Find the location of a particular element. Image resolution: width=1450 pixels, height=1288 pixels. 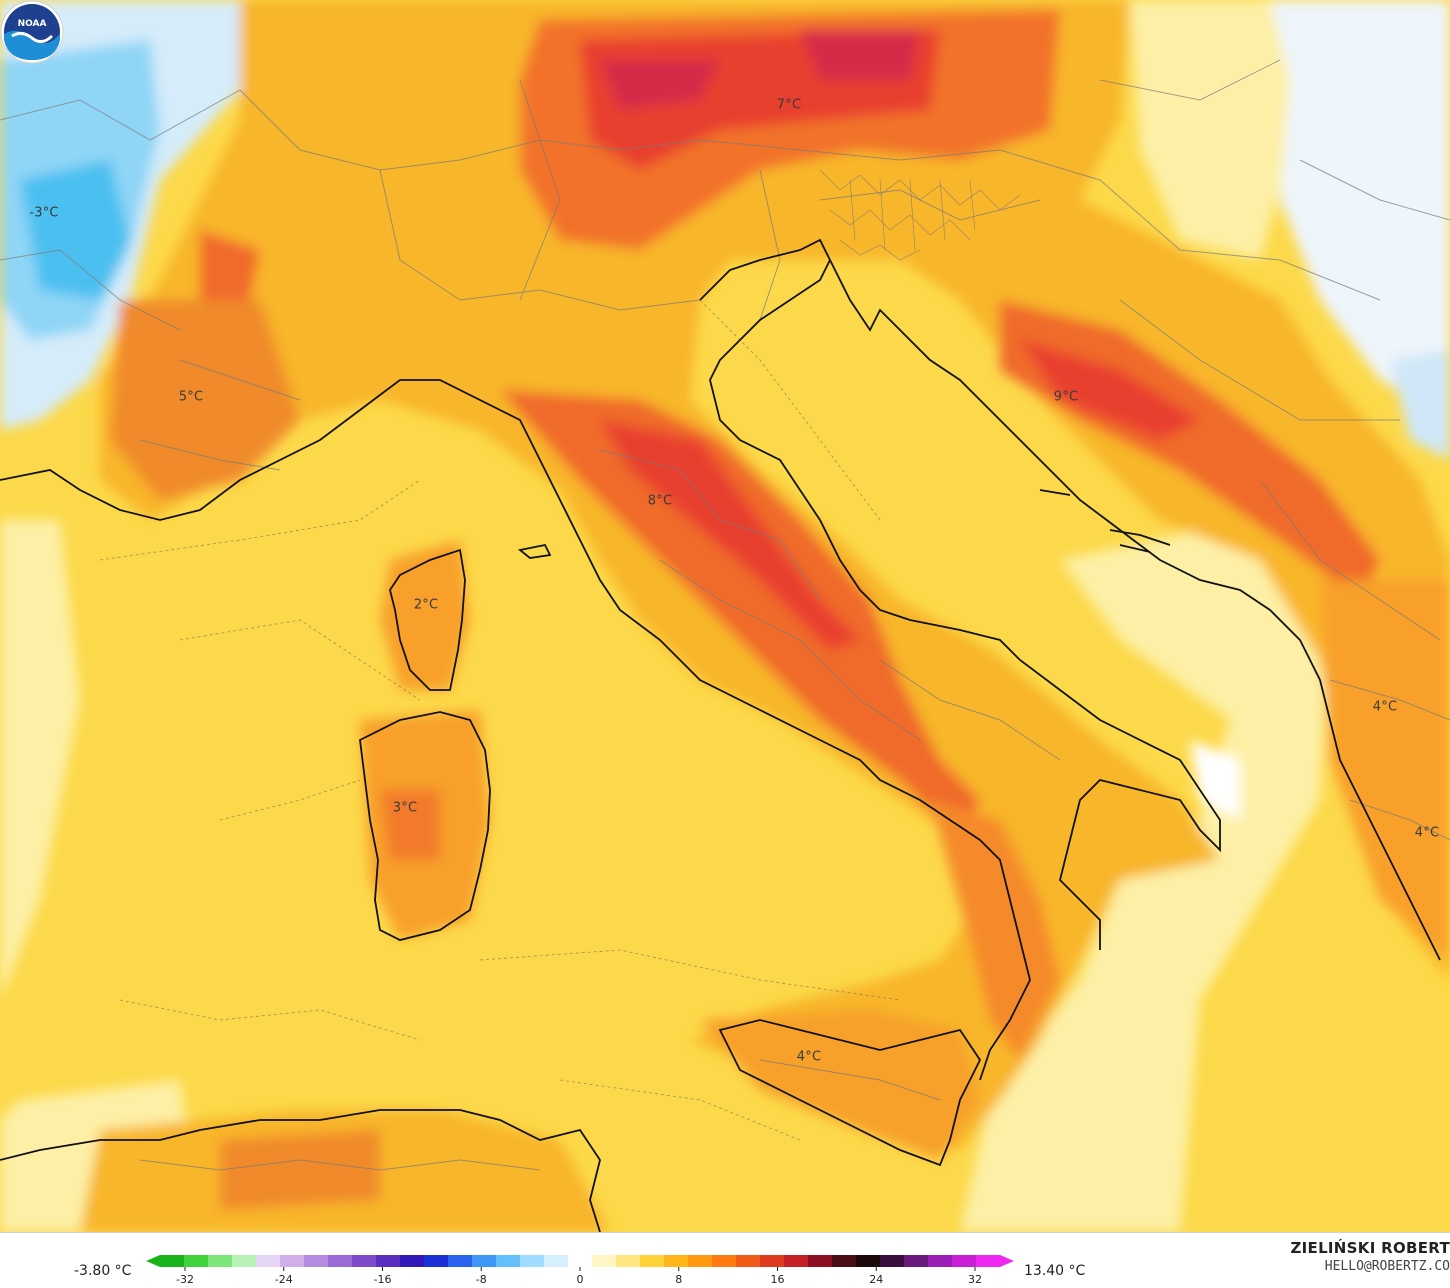

hot-zone-provence is located at coordinates (205, 400).